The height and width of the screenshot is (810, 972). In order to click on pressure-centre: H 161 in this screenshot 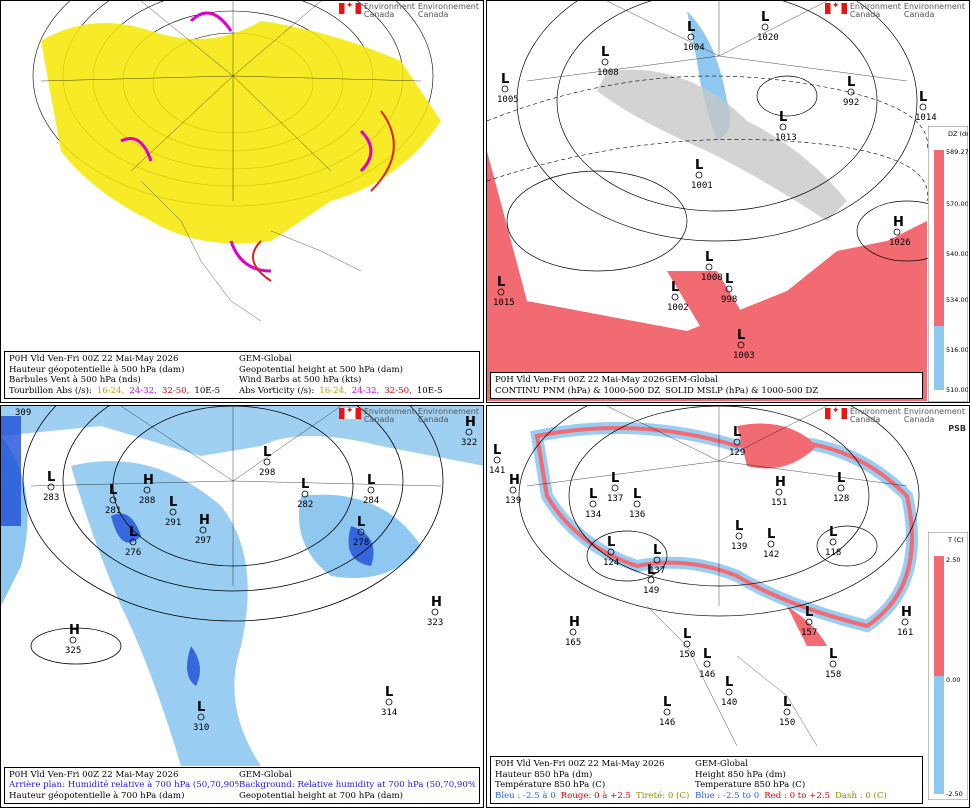, I will do `click(905, 621)`.